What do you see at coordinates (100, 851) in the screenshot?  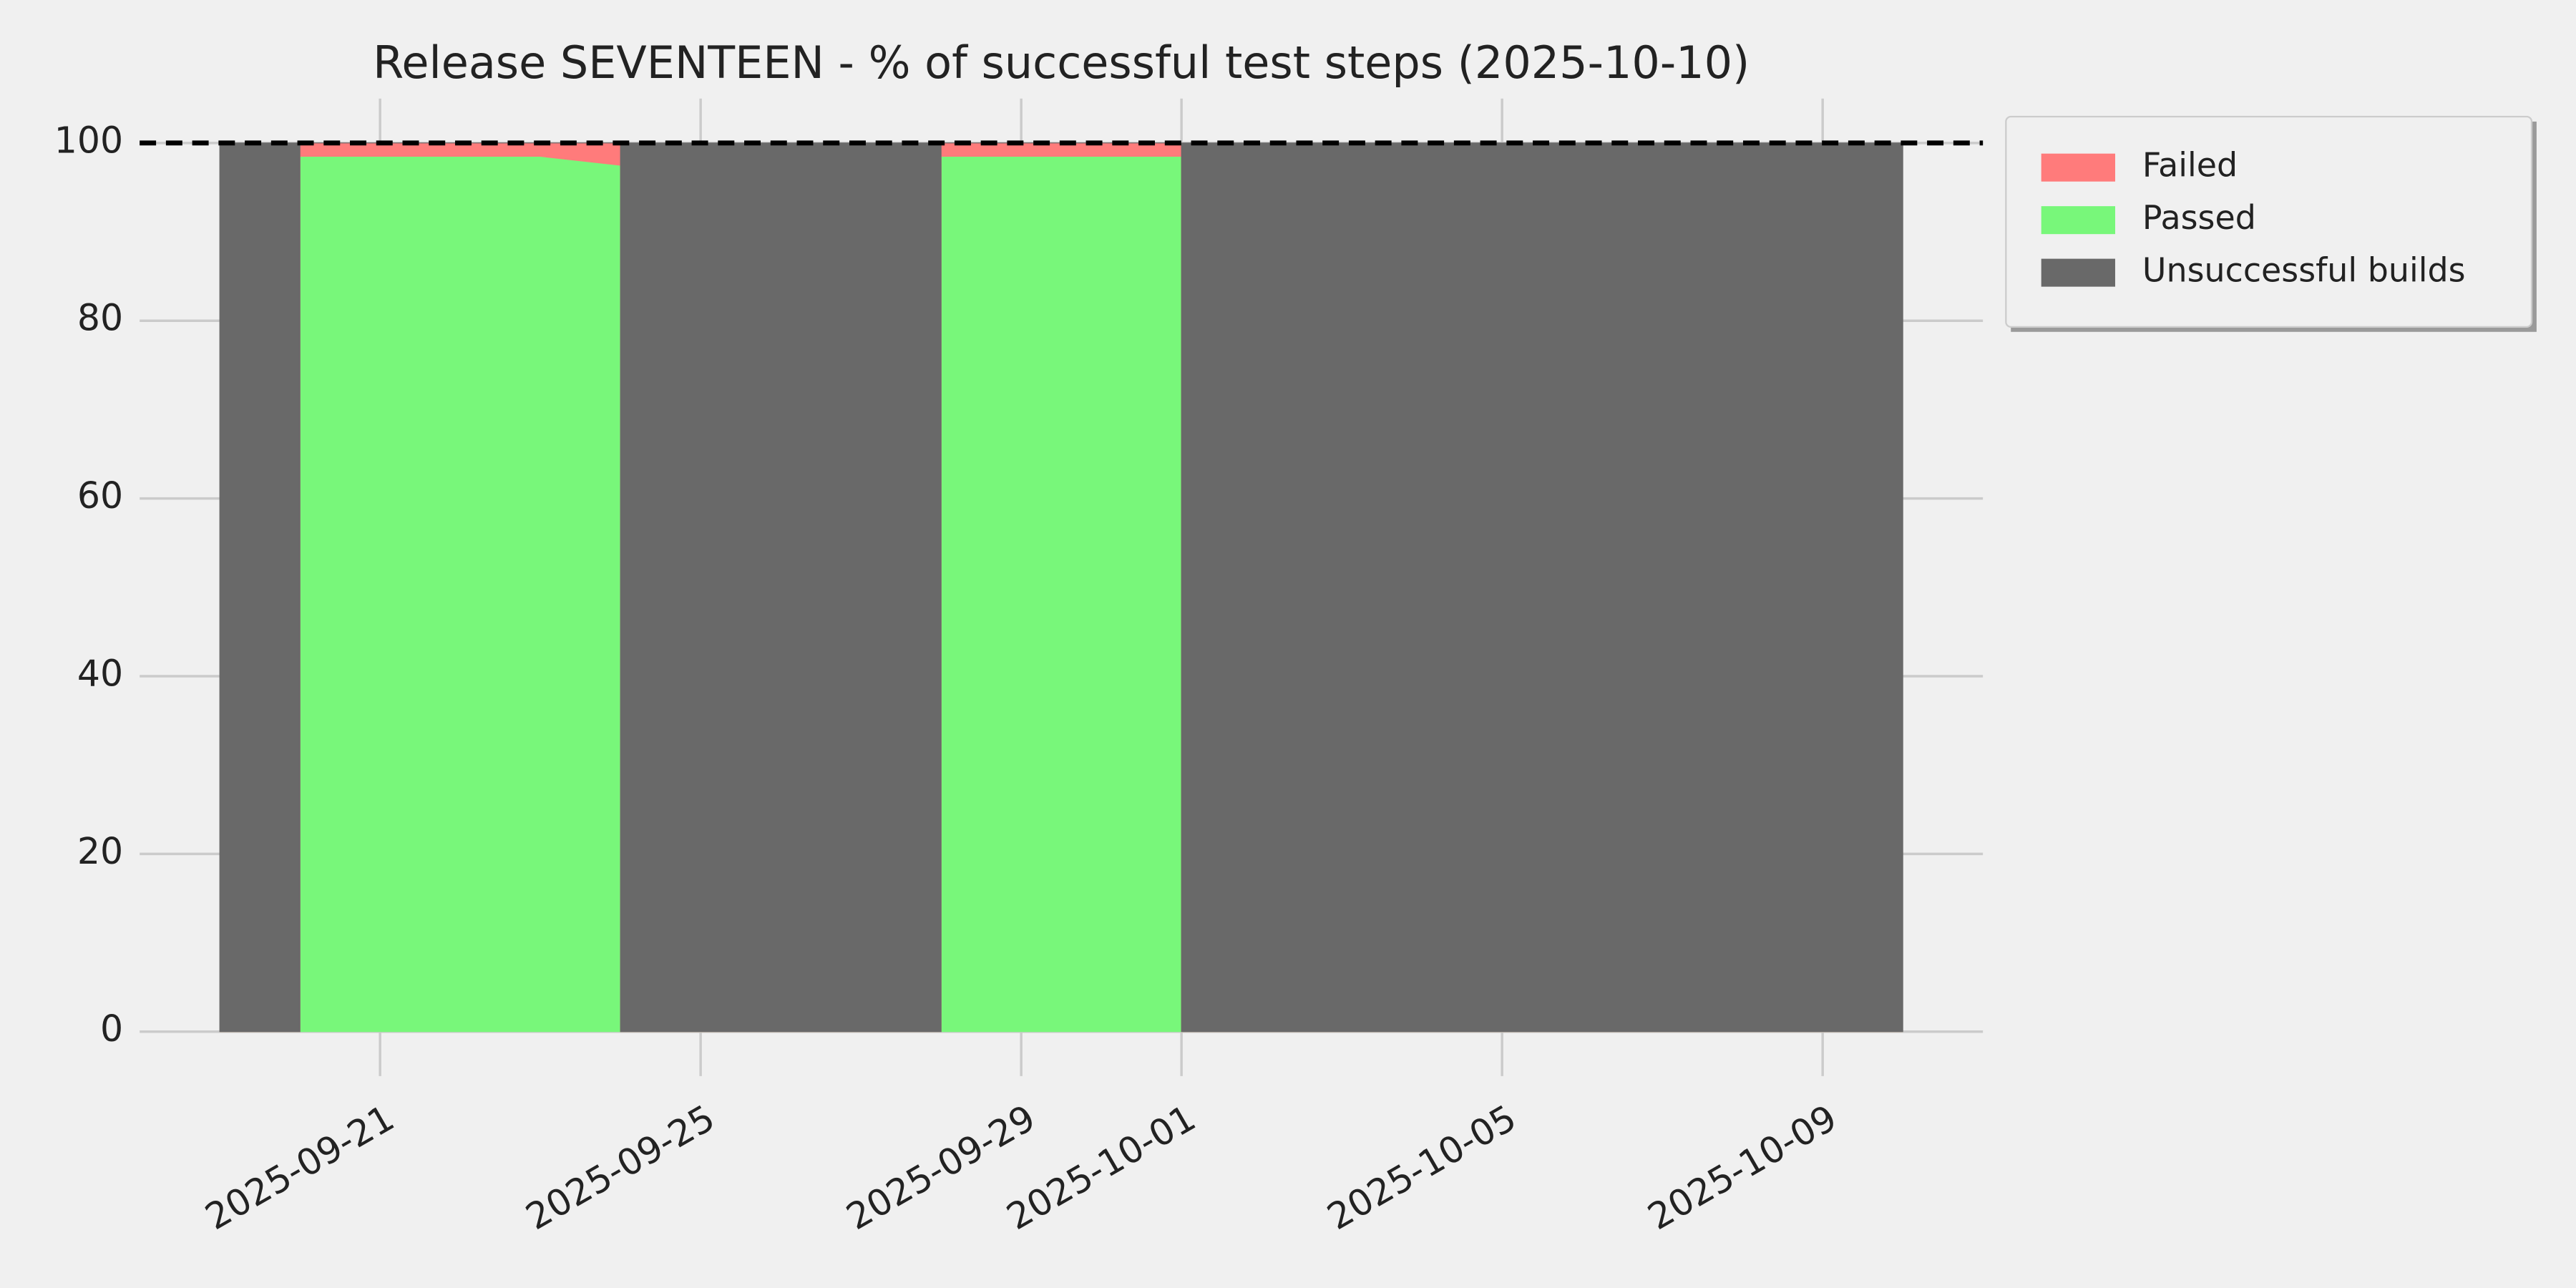 I see `y-tick-label: 20` at bounding box center [100, 851].